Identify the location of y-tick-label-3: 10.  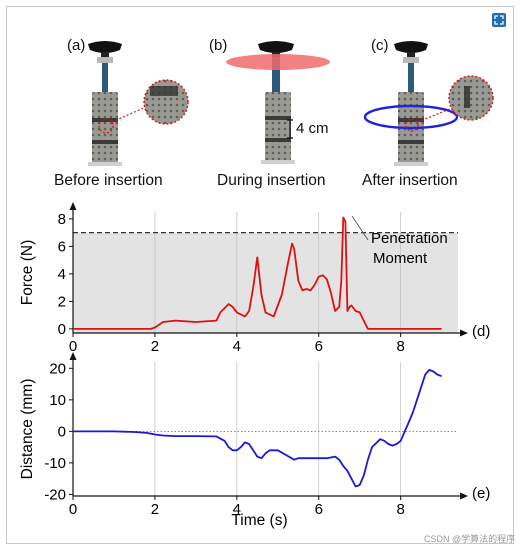
(57, 400).